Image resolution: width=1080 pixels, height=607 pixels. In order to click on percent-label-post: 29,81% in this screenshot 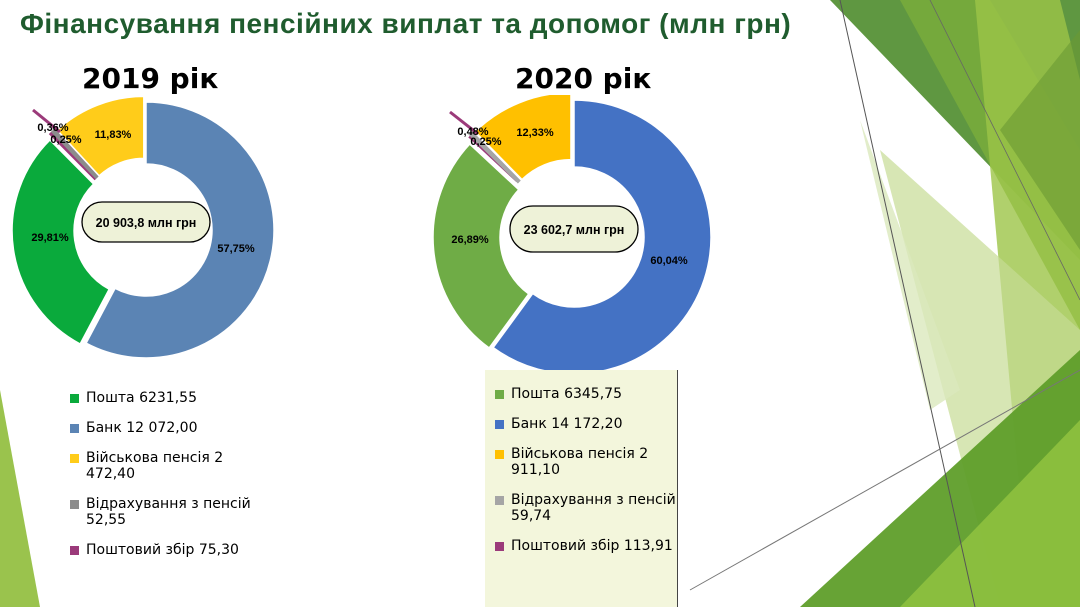, I will do `click(50, 238)`.